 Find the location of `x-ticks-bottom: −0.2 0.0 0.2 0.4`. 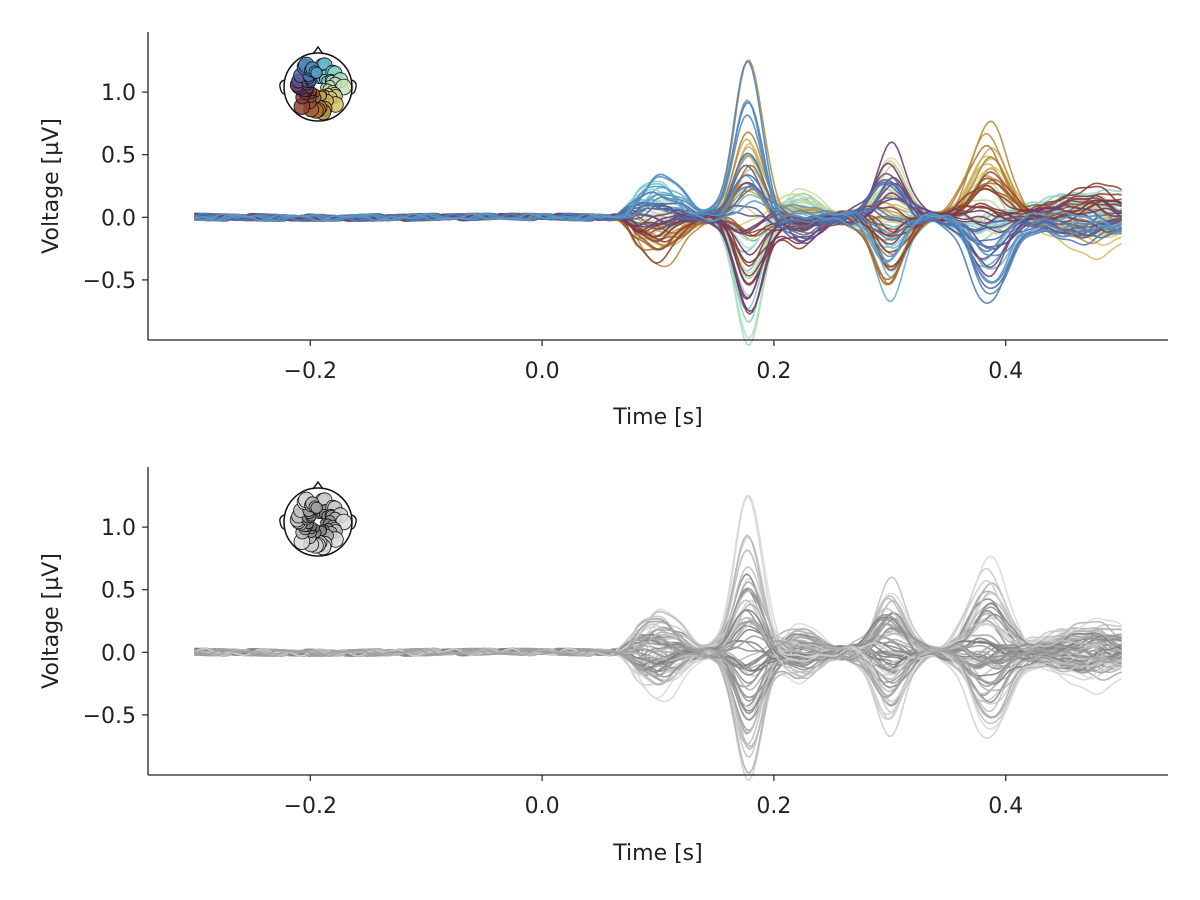

x-ticks-bottom: −0.2 0.0 0.2 0.4 is located at coordinates (654, 797).